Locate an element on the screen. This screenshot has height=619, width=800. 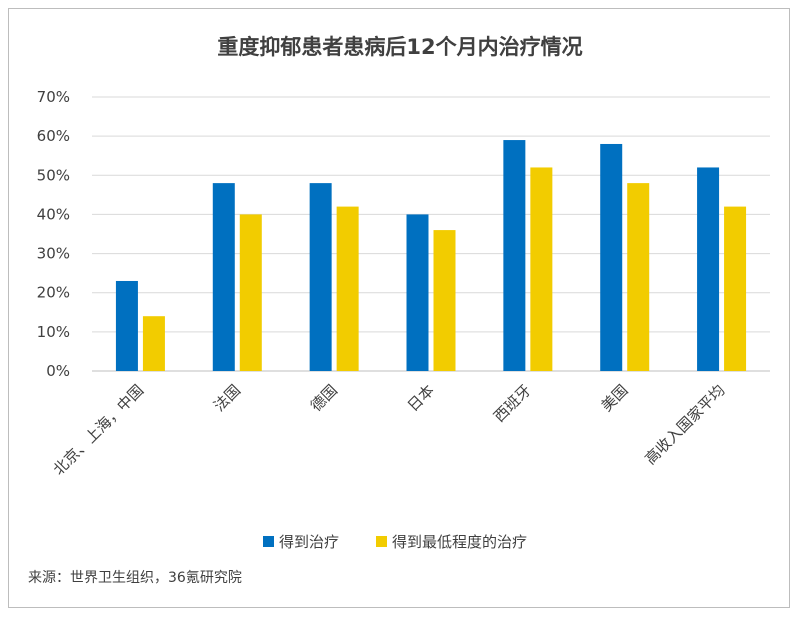
y-tick-label: 40% is located at coordinates (53, 214).